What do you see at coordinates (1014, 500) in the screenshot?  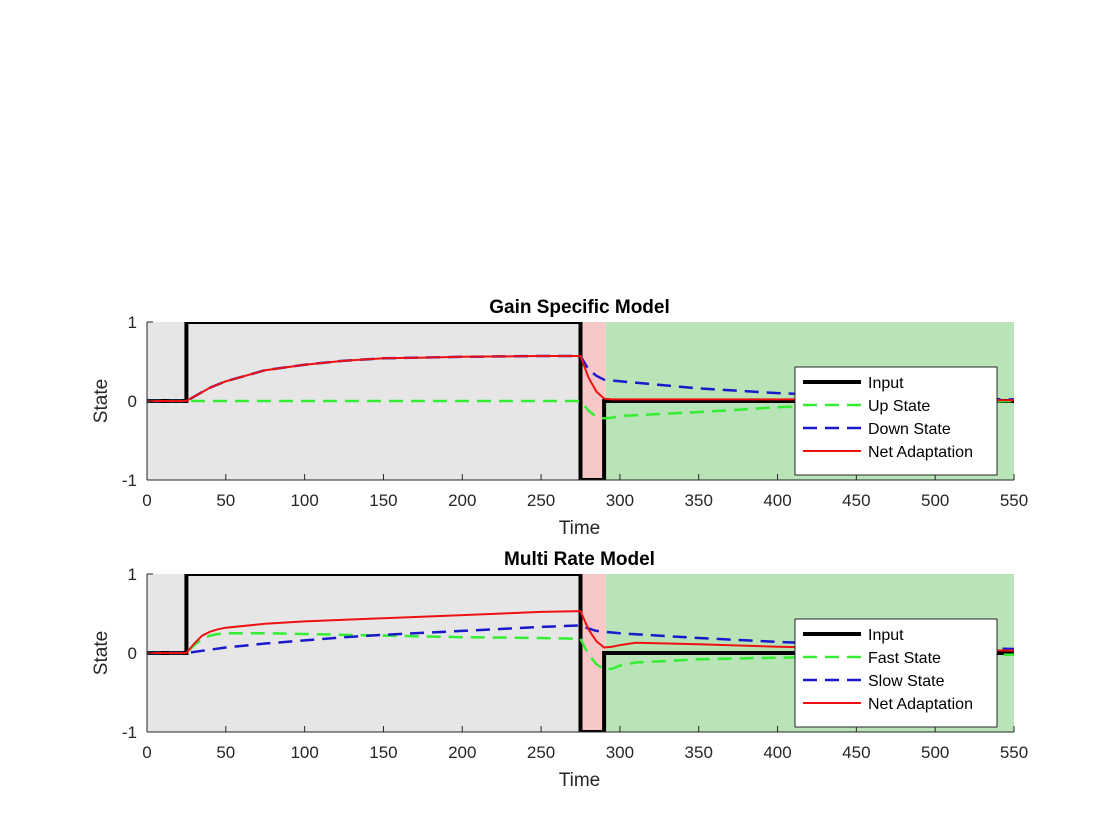 I see `gain-specific-x-tick-label: 550` at bounding box center [1014, 500].